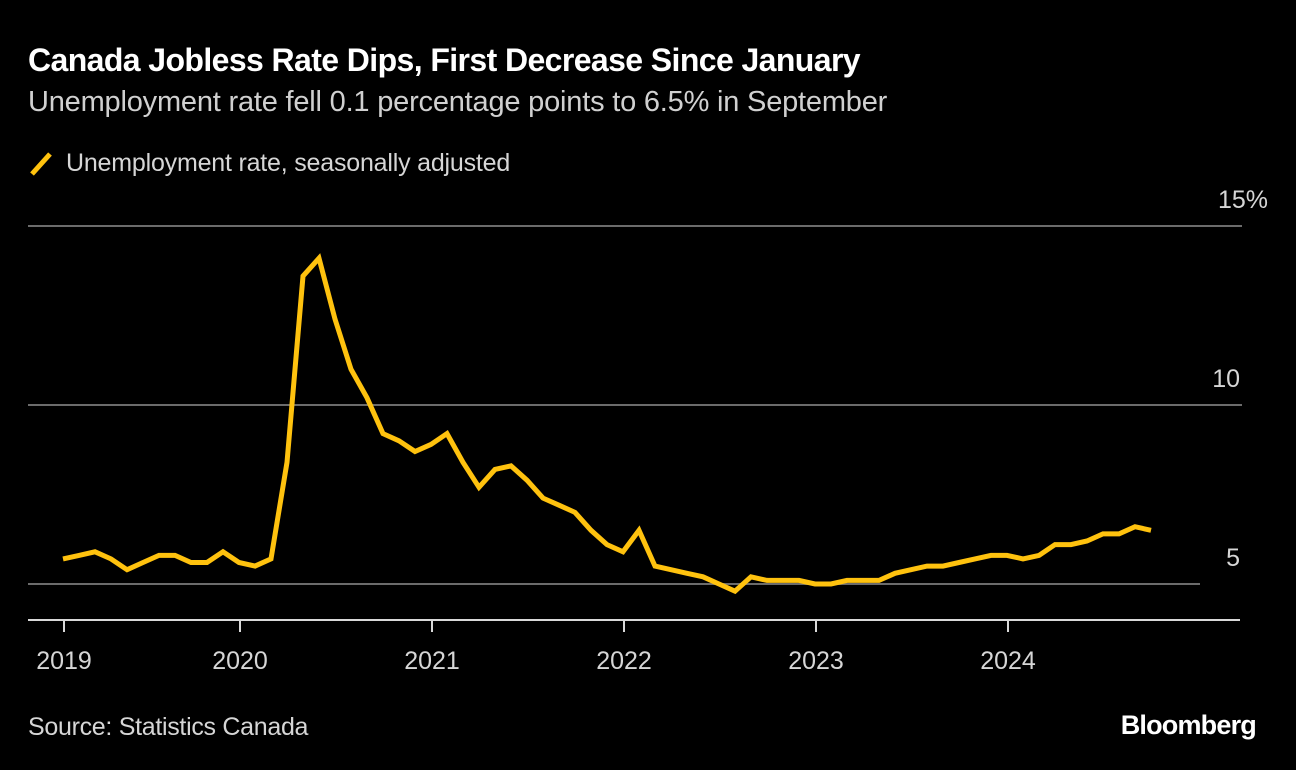 Image resolution: width=1296 pixels, height=770 pixels. I want to click on y-axis: 5 10 15%, so click(1240, 379).